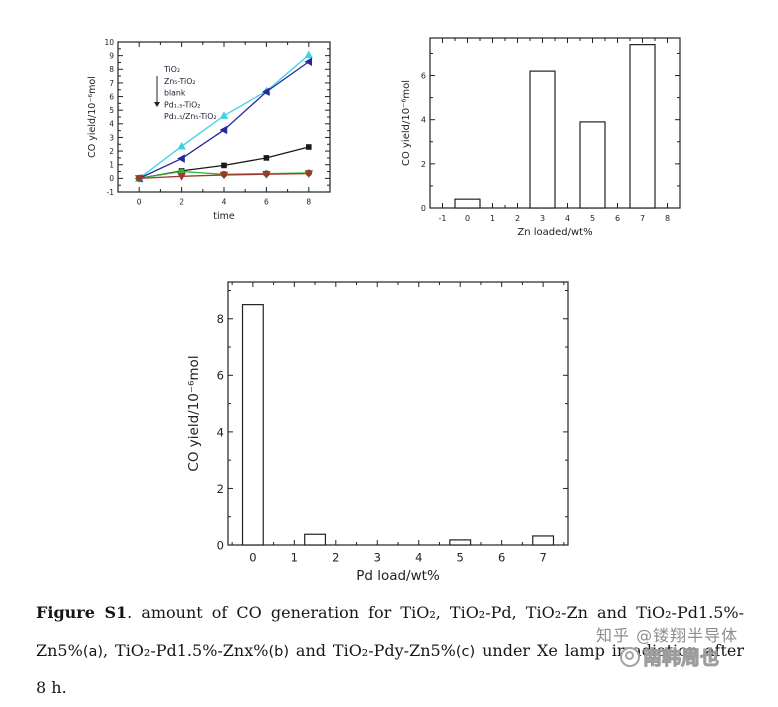 The width and height of the screenshot is (778, 707). I want to click on series-Pd₁.₅/Zn₅-TiO₂, so click(224, 176).